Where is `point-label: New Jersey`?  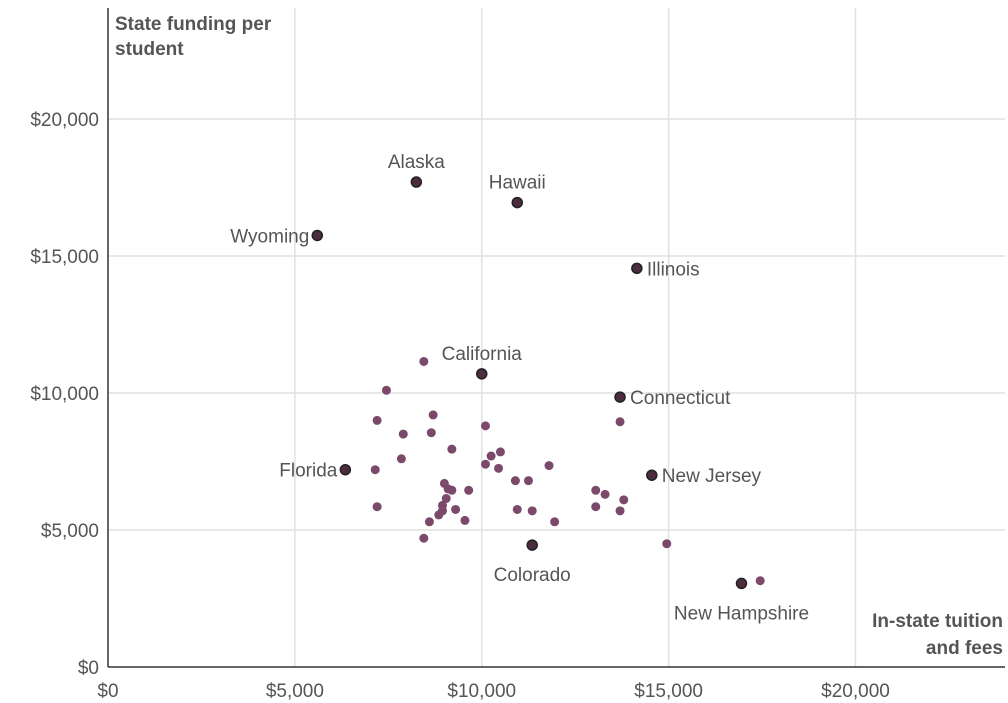 point-label: New Jersey is located at coordinates (712, 476).